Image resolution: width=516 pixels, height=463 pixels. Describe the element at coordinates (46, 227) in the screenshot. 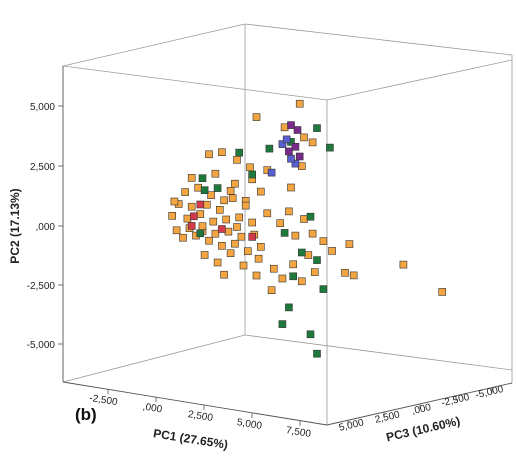

I see `y-tick-label: ,000` at that location.